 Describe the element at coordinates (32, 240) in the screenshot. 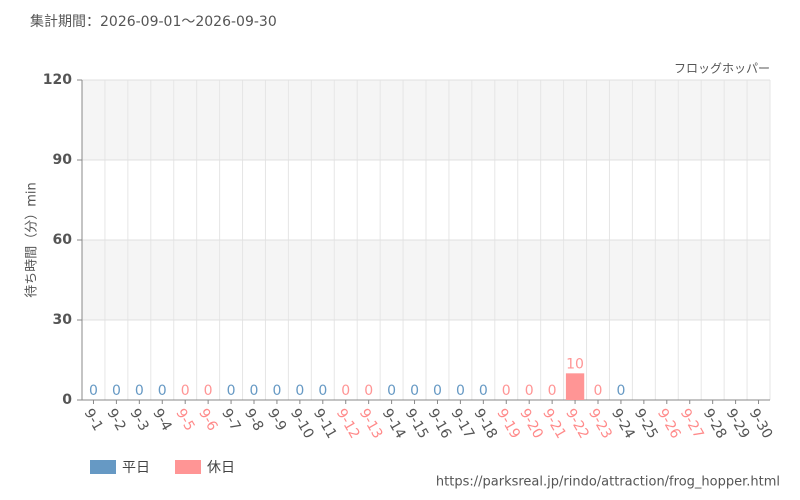

I see `y-axis-label: 待ち時間（分）min` at that location.